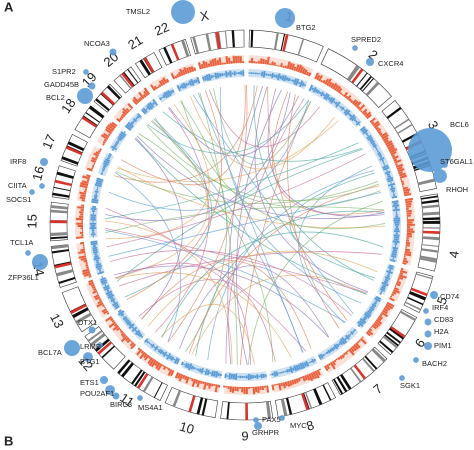 This screenshot has width=474, height=450. Describe the element at coordinates (23, 277) in the screenshot. I see `gene-label: ZFP36L1` at that location.